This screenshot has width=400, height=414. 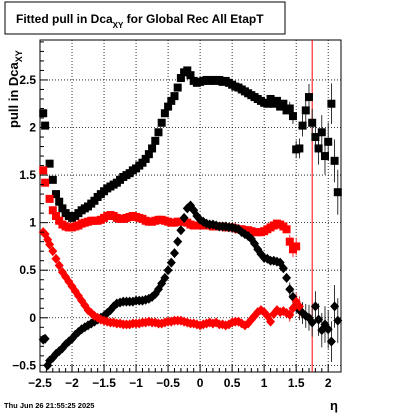 I want to click on y-axis-label-main: pull in Dca, so click(x=13, y=95).